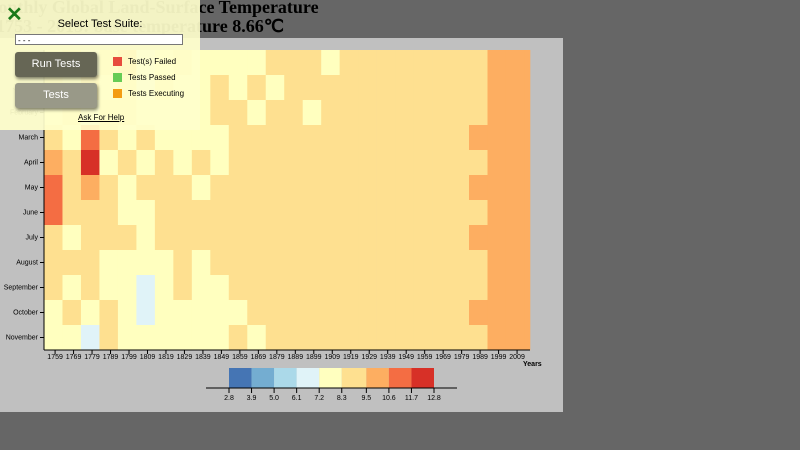 Image resolution: width=800 pixels, height=450 pixels. Describe the element at coordinates (314, 357) in the screenshot. I see `x-tick-label: 1899` at that location.